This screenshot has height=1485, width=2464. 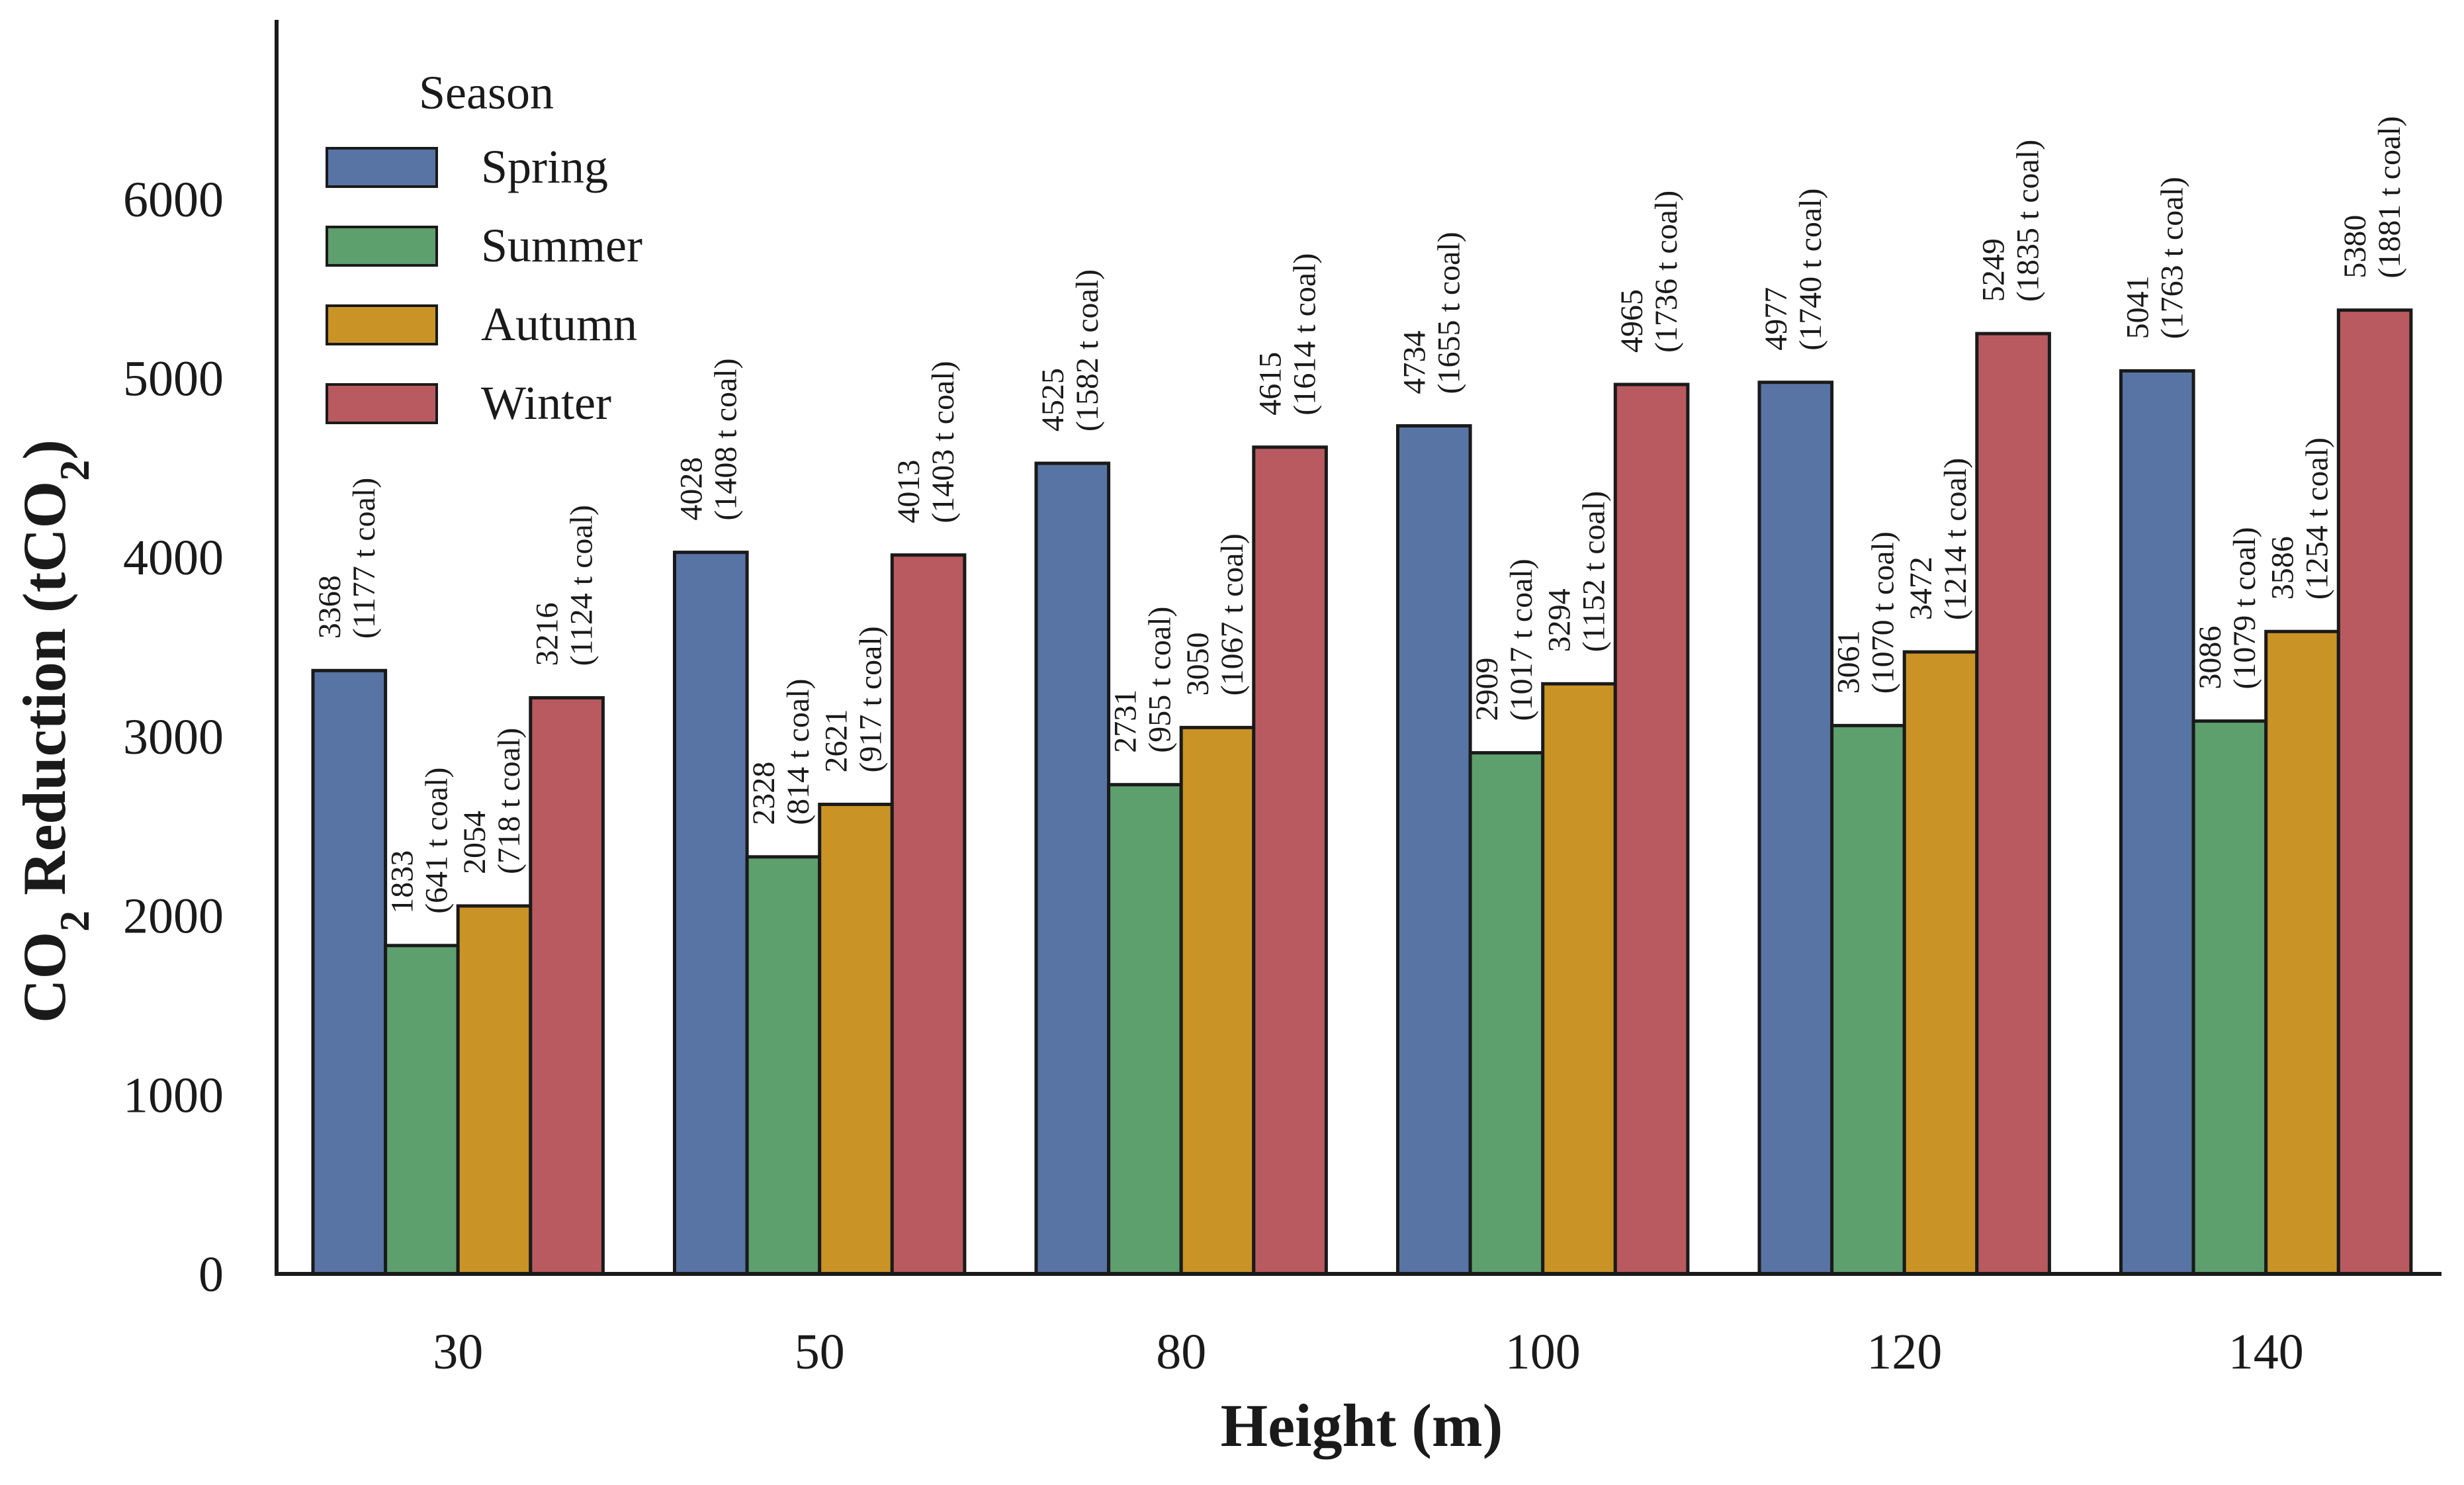 I want to click on bar-value-label: 2909, so click(x=1488, y=689).